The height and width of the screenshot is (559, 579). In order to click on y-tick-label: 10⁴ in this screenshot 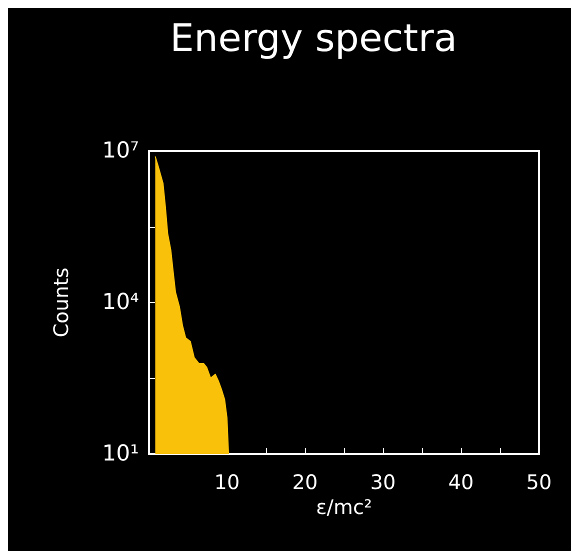, I will do `click(121, 302)`.